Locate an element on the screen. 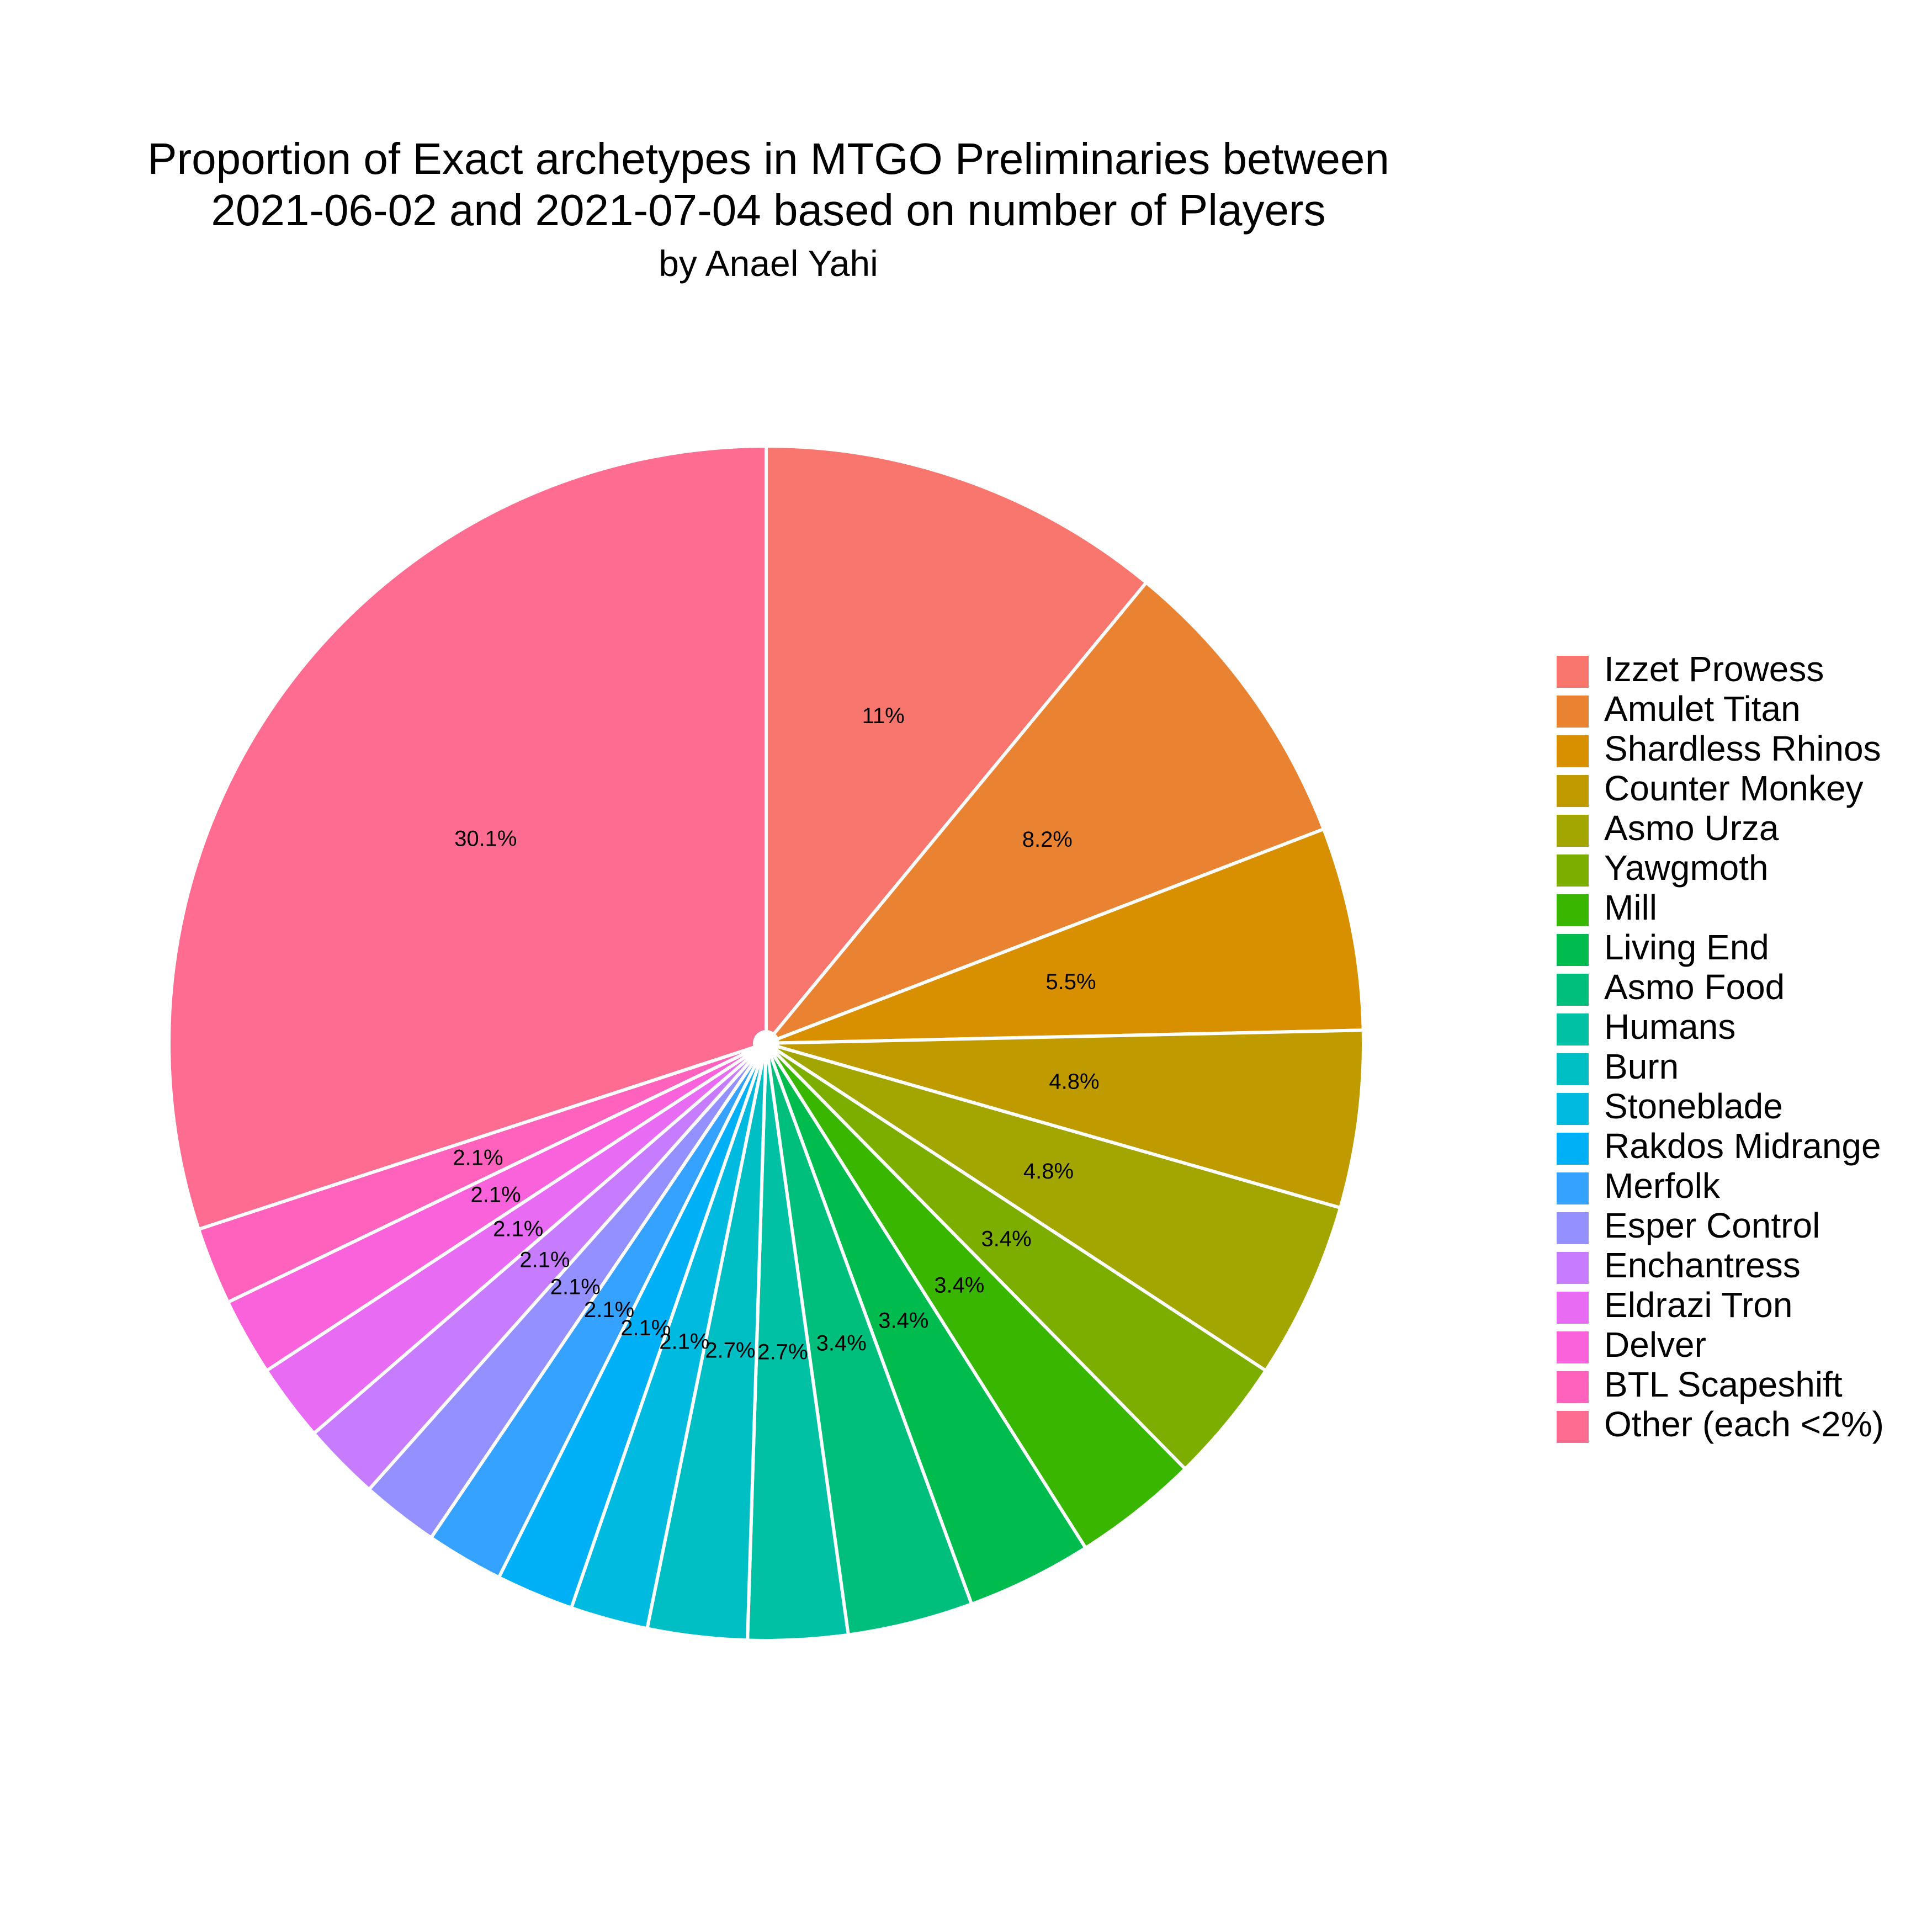 This screenshot has height=1932, width=1932. slice-label-izzet-prowess: 11% is located at coordinates (883, 716).